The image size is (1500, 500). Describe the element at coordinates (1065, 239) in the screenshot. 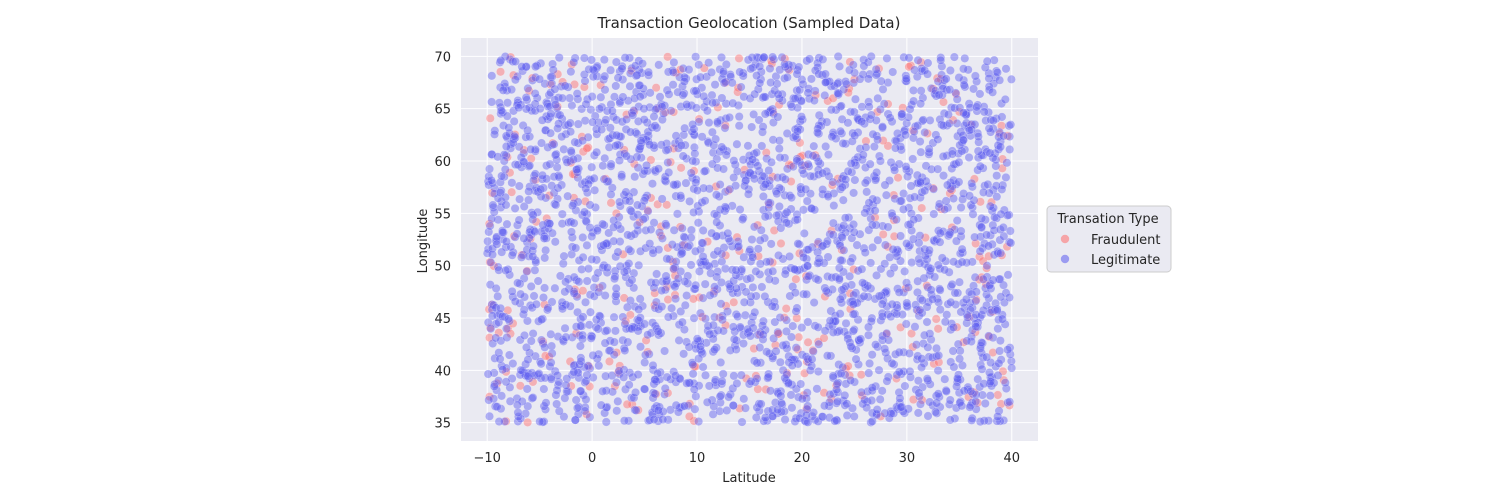

I see `legend-marker-fraudulent` at that location.